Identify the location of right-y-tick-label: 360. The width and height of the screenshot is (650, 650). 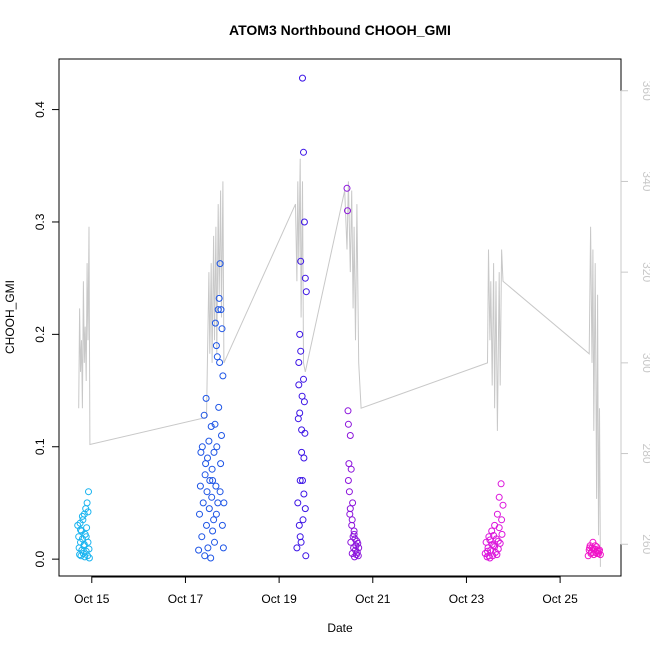
(645, 91).